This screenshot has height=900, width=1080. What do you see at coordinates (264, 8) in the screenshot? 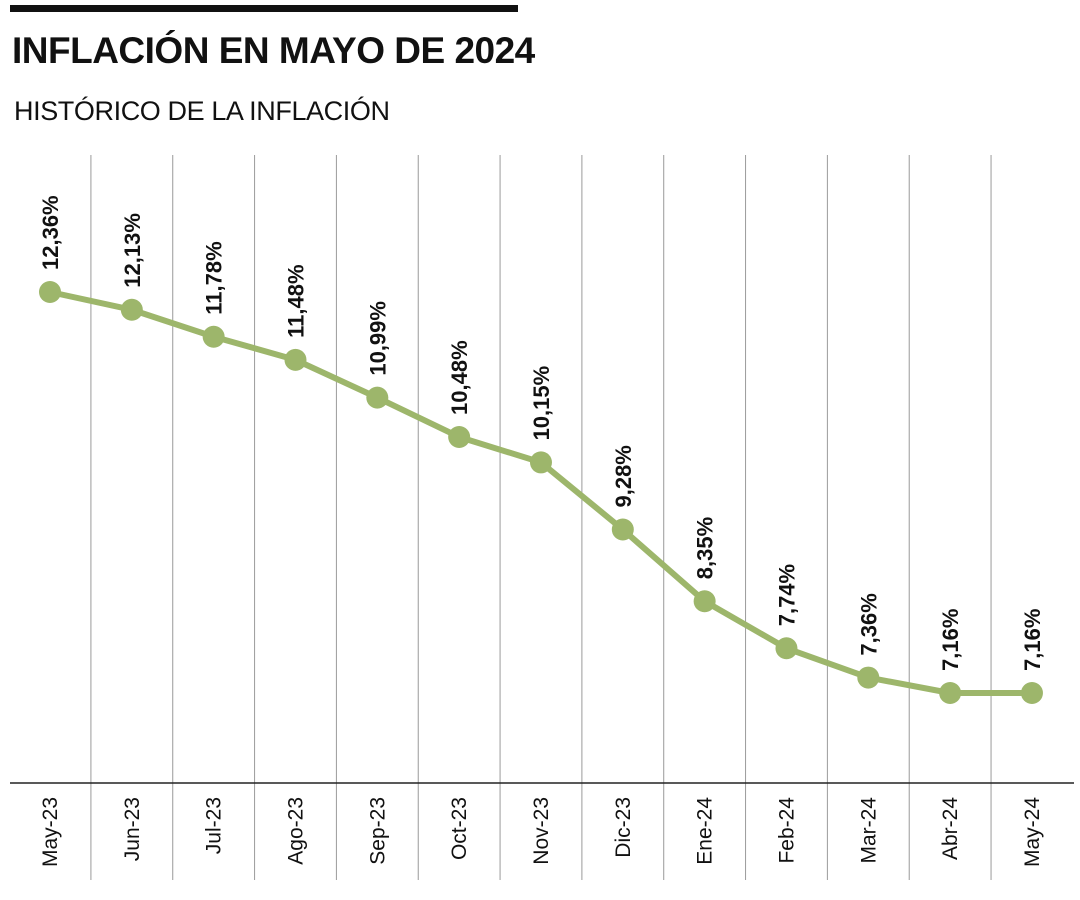
I see `title-rule` at bounding box center [264, 8].